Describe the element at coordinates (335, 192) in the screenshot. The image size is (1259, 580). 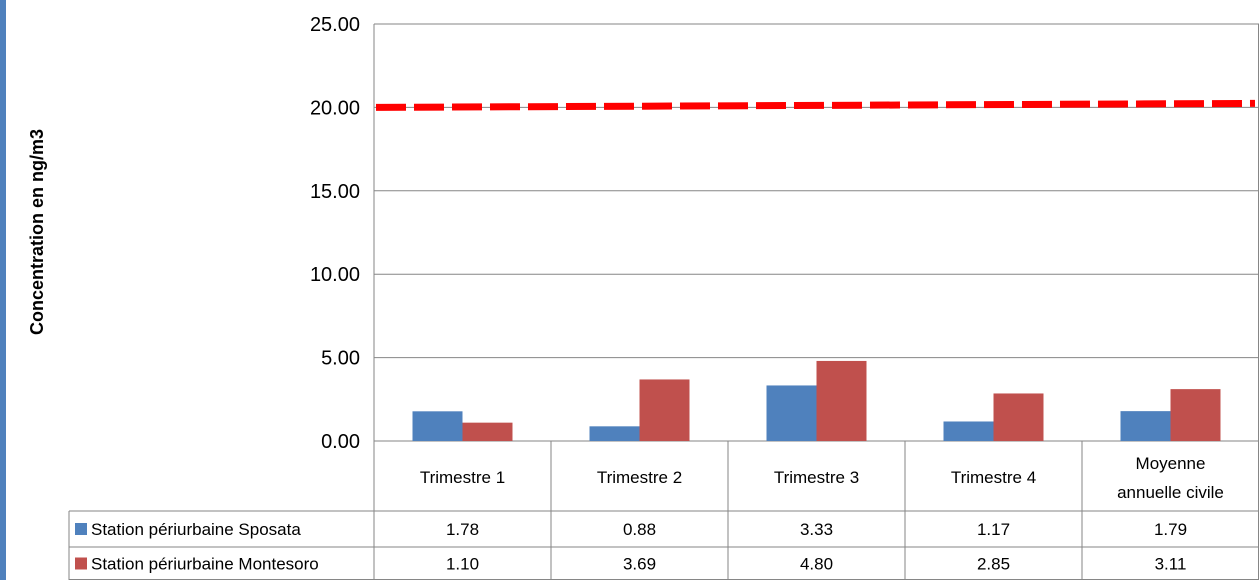
I see `y-tick-label: 15.00` at that location.